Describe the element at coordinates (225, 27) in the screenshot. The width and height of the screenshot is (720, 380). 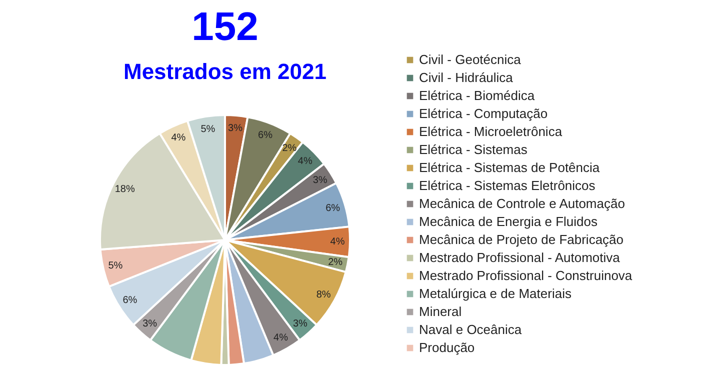
I see `chart-title: 152` at that location.